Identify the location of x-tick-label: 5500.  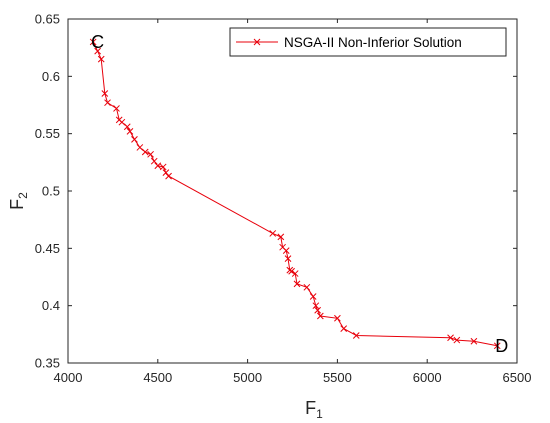
(337, 377).